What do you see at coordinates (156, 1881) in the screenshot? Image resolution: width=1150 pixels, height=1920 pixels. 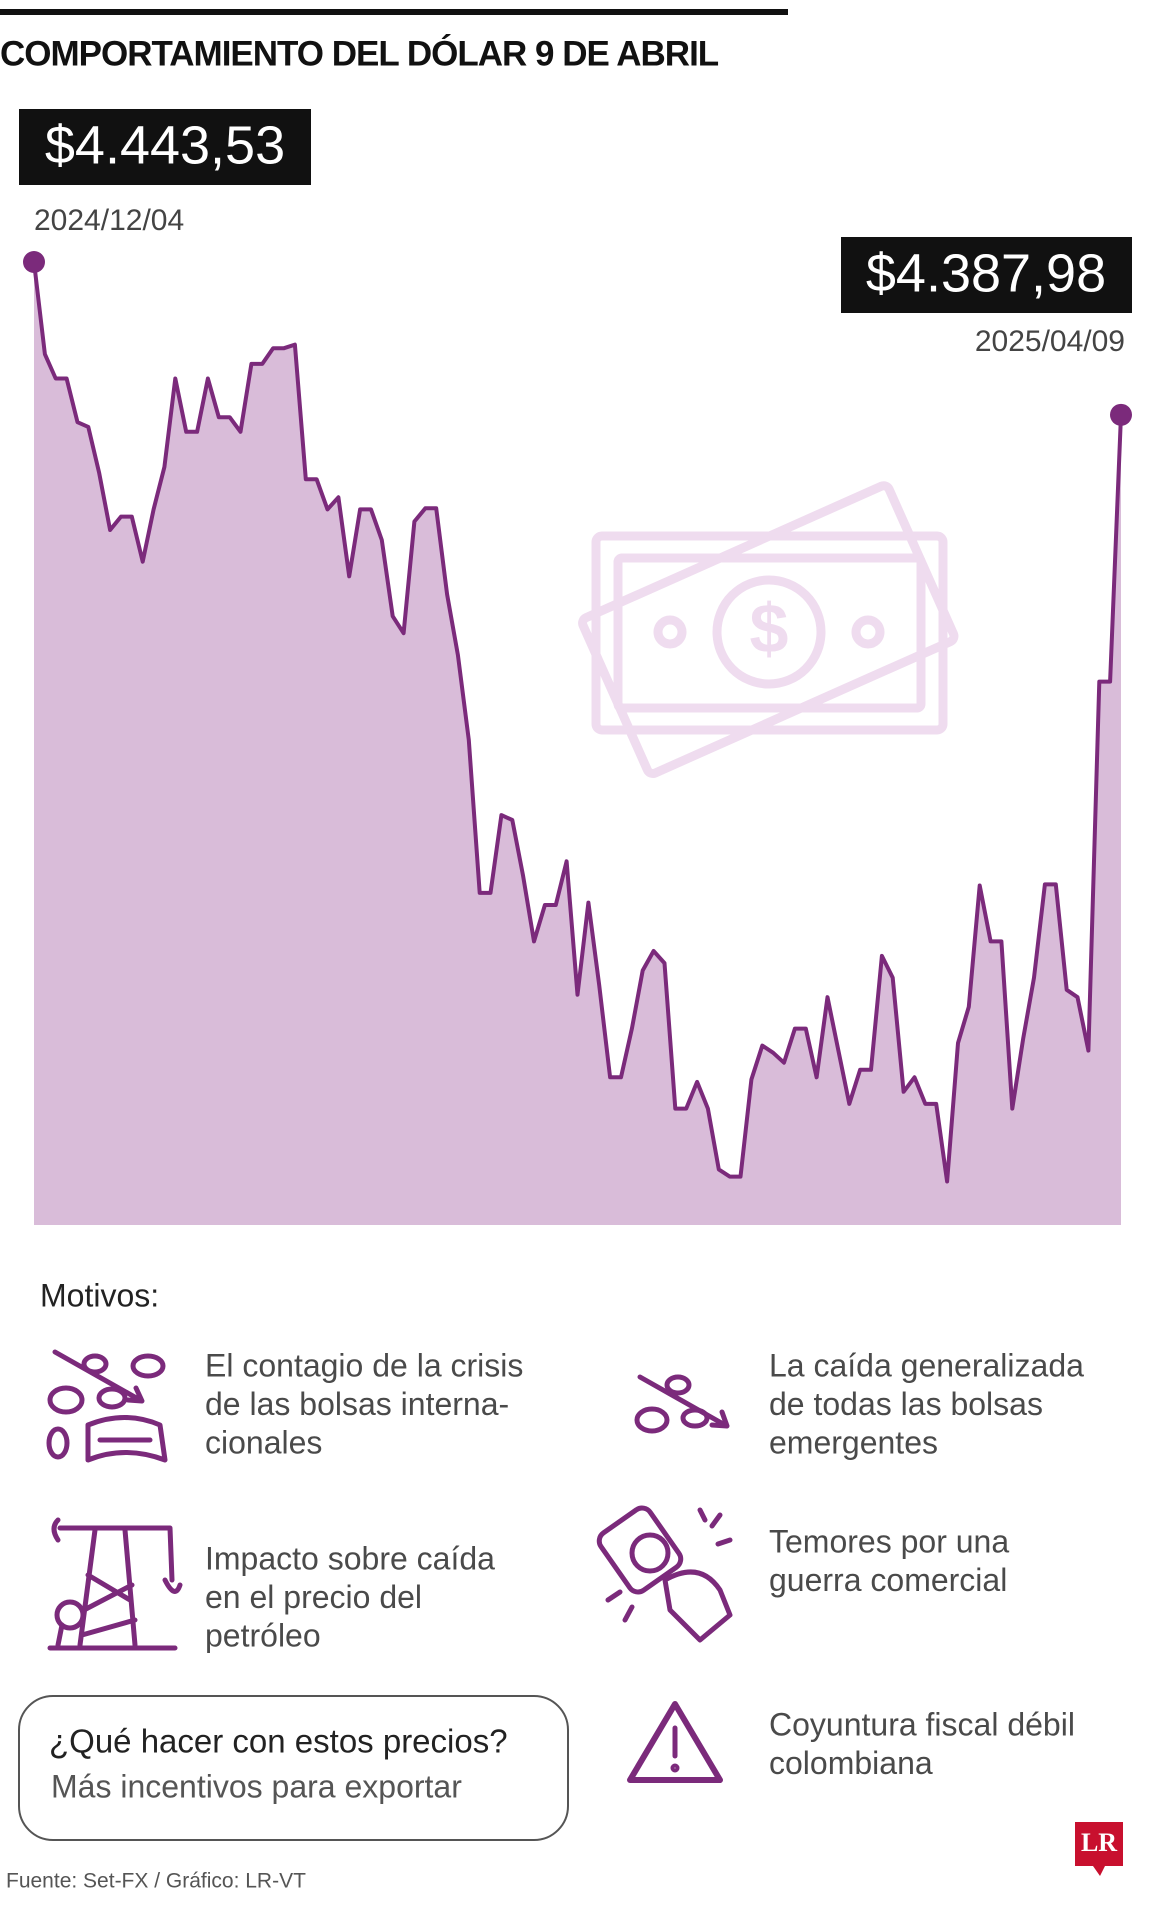 I see `source: Fuente: Set-FX / Gráfico: LR-VT` at bounding box center [156, 1881].